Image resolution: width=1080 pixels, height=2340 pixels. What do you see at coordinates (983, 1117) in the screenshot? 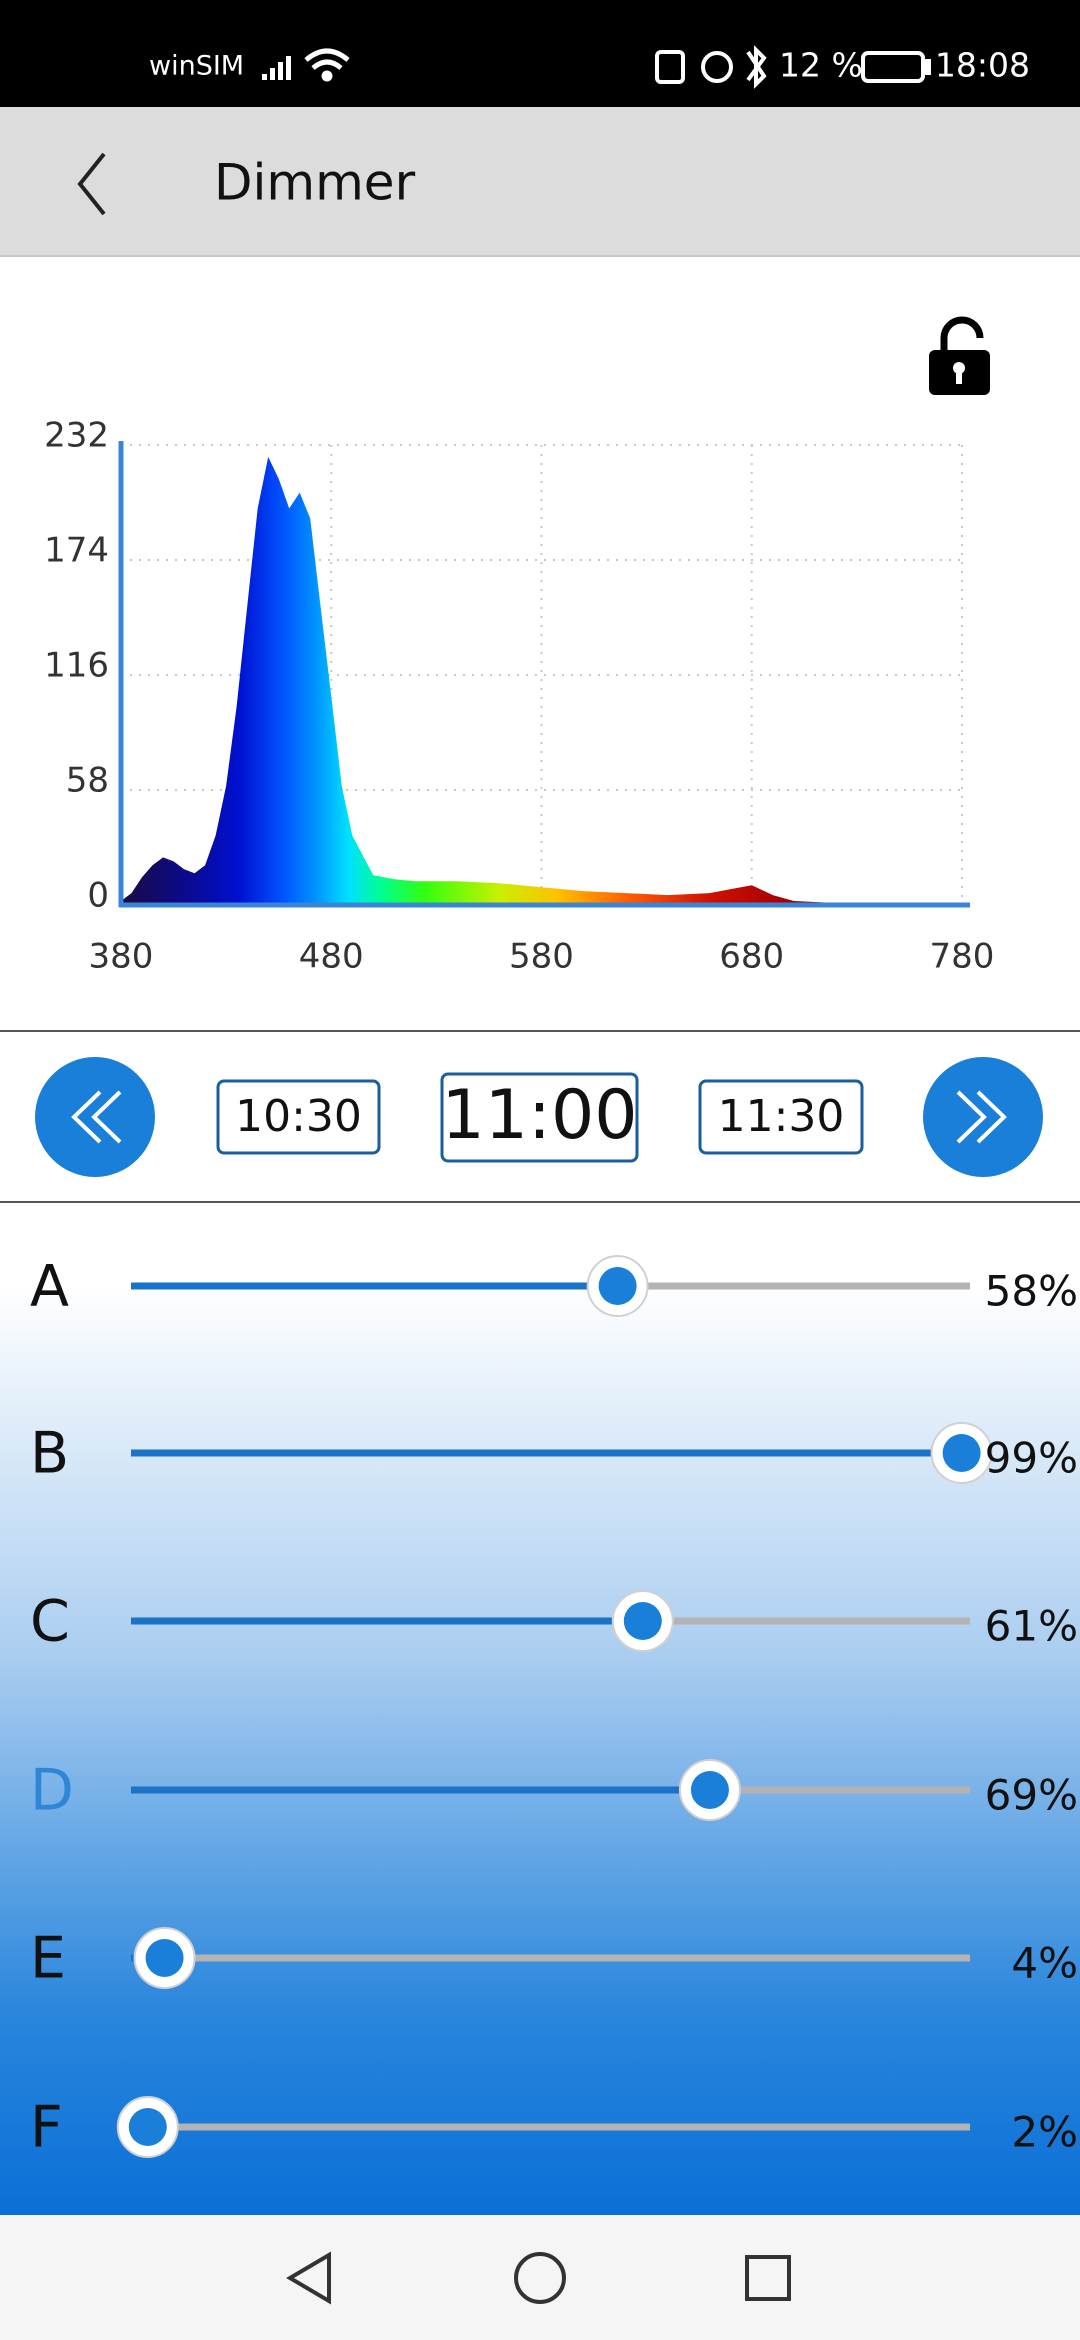
I see `next-button` at bounding box center [983, 1117].